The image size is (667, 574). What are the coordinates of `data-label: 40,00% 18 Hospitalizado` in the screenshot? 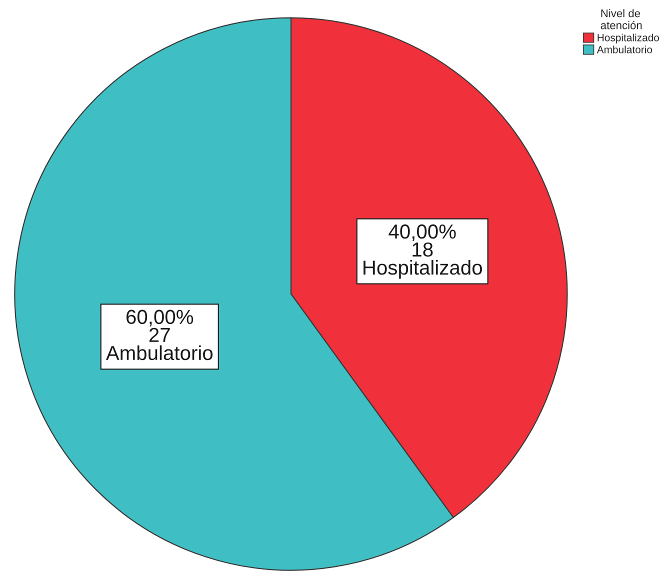 It's located at (423, 251).